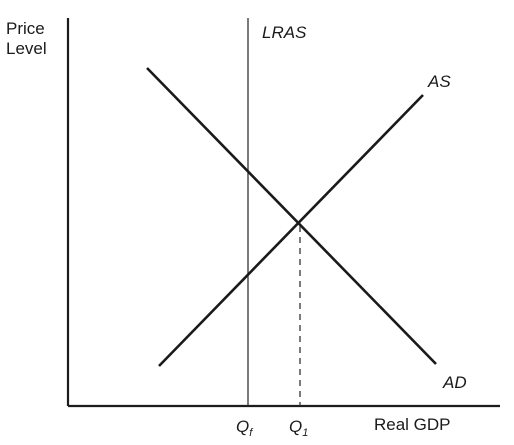 The width and height of the screenshot is (514, 445). I want to click on y-axis-label-line1: Price, so click(25, 28).